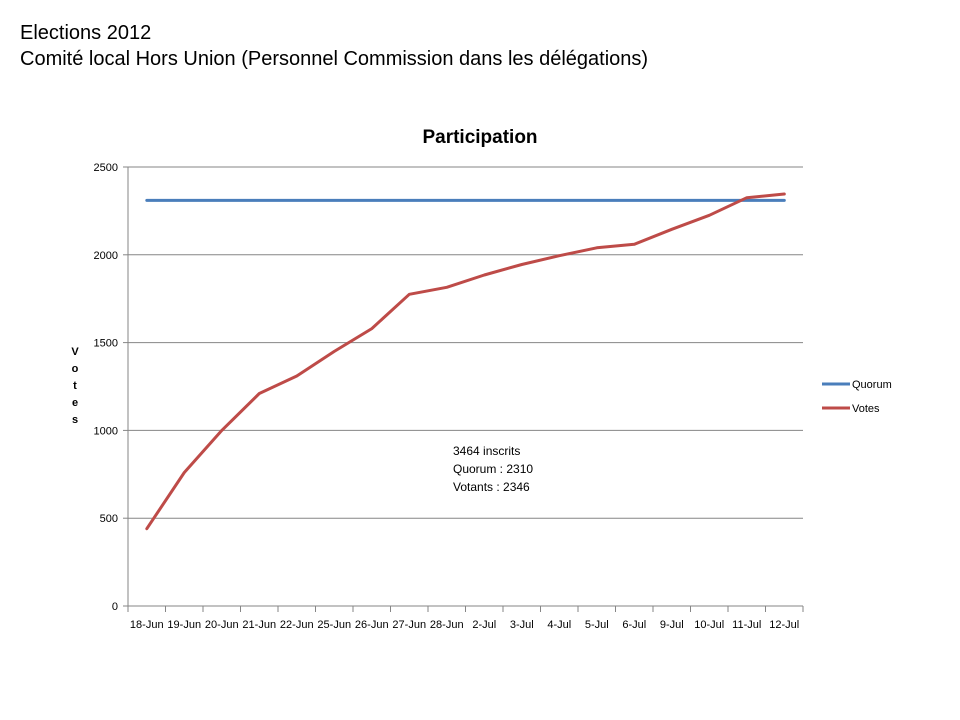 The image size is (960, 720). What do you see at coordinates (522, 625) in the screenshot?
I see `x-tick-label: 3-Jul` at bounding box center [522, 625].